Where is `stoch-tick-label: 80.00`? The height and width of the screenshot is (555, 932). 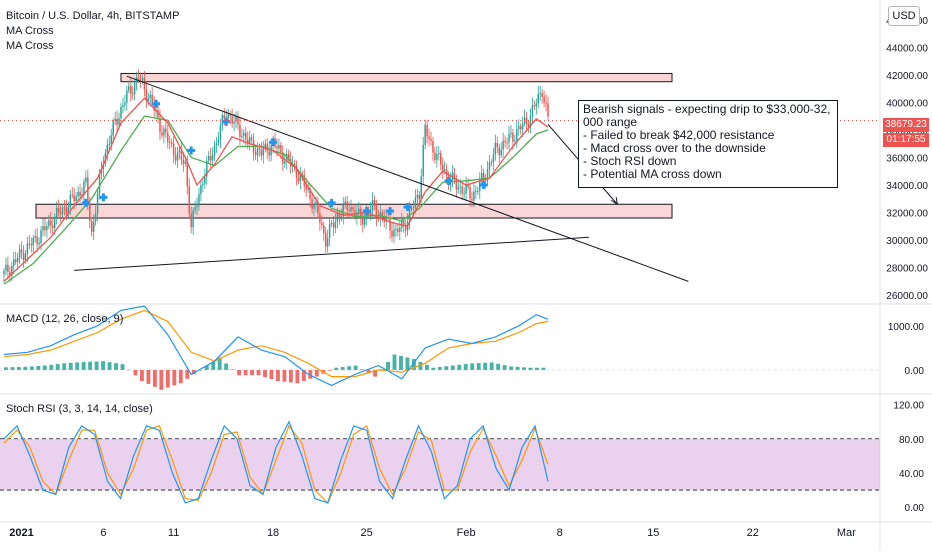
stoch-tick-label: 80.00 is located at coordinates (911, 440).